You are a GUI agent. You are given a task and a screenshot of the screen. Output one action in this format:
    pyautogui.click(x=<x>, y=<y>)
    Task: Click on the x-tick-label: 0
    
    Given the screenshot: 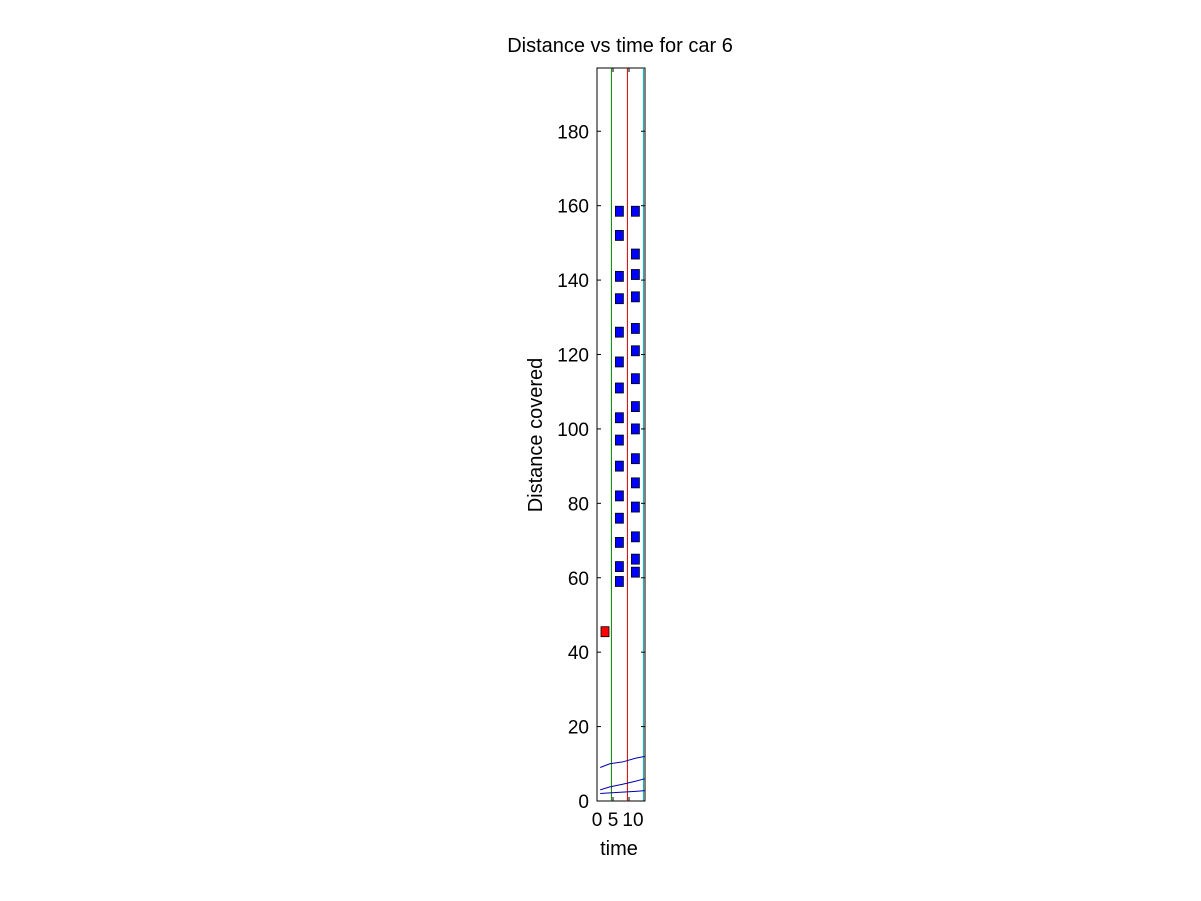 What is the action you would take?
    pyautogui.click(x=597, y=820)
    